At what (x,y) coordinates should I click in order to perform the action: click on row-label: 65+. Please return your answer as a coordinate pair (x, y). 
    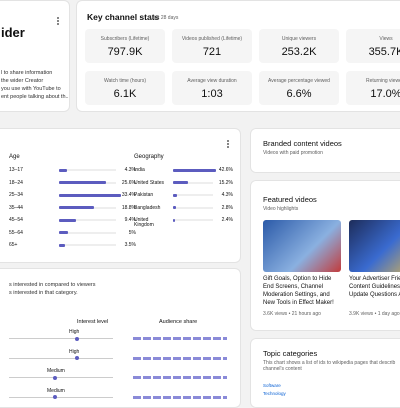
    Looking at the image, I should click on (13, 245).